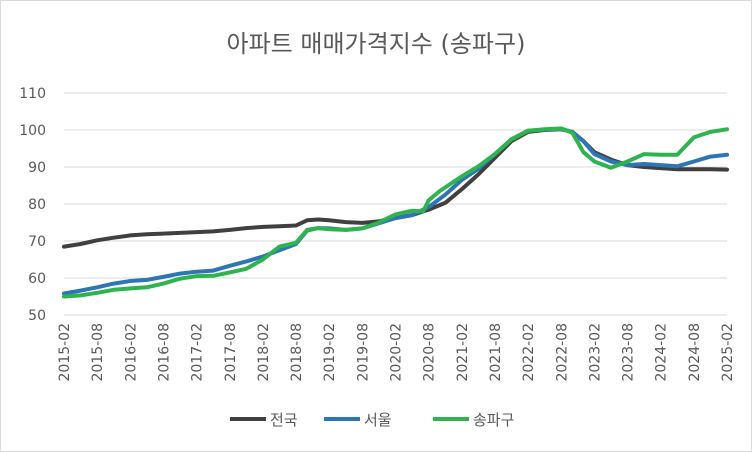  What do you see at coordinates (463, 352) in the screenshot?
I see `x-tick-label: 2021-02` at bounding box center [463, 352].